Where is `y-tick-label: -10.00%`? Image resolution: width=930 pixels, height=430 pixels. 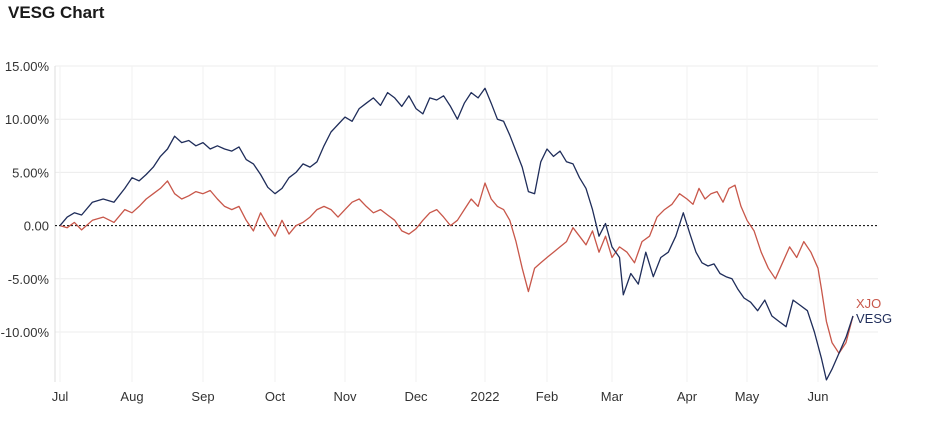 y-tick-label: -10.00% is located at coordinates (25, 332).